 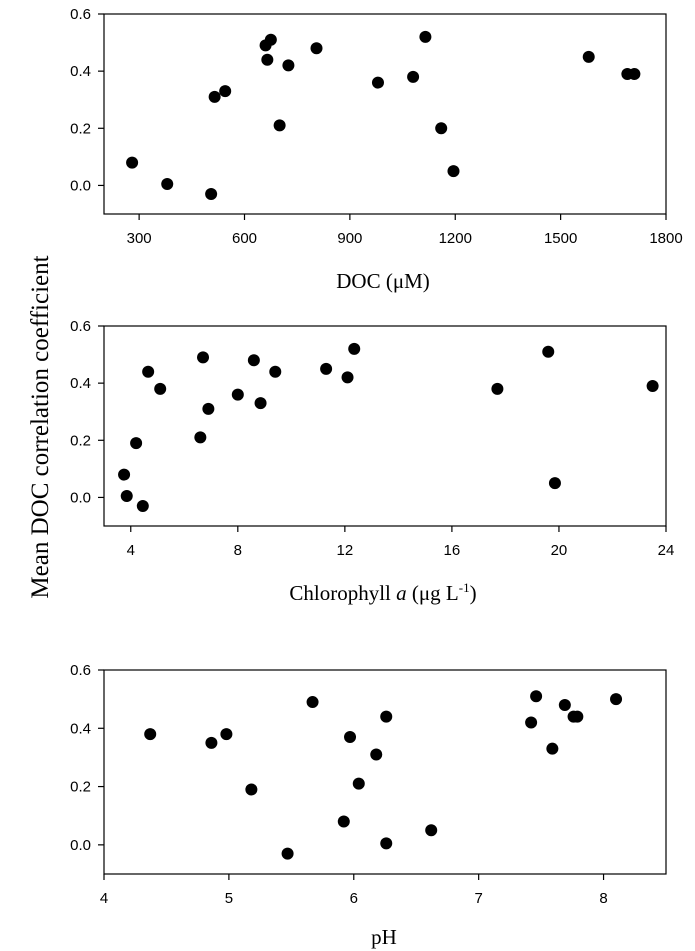 I want to click on y-tick-label-ph: 0.6, so click(x=80, y=670).